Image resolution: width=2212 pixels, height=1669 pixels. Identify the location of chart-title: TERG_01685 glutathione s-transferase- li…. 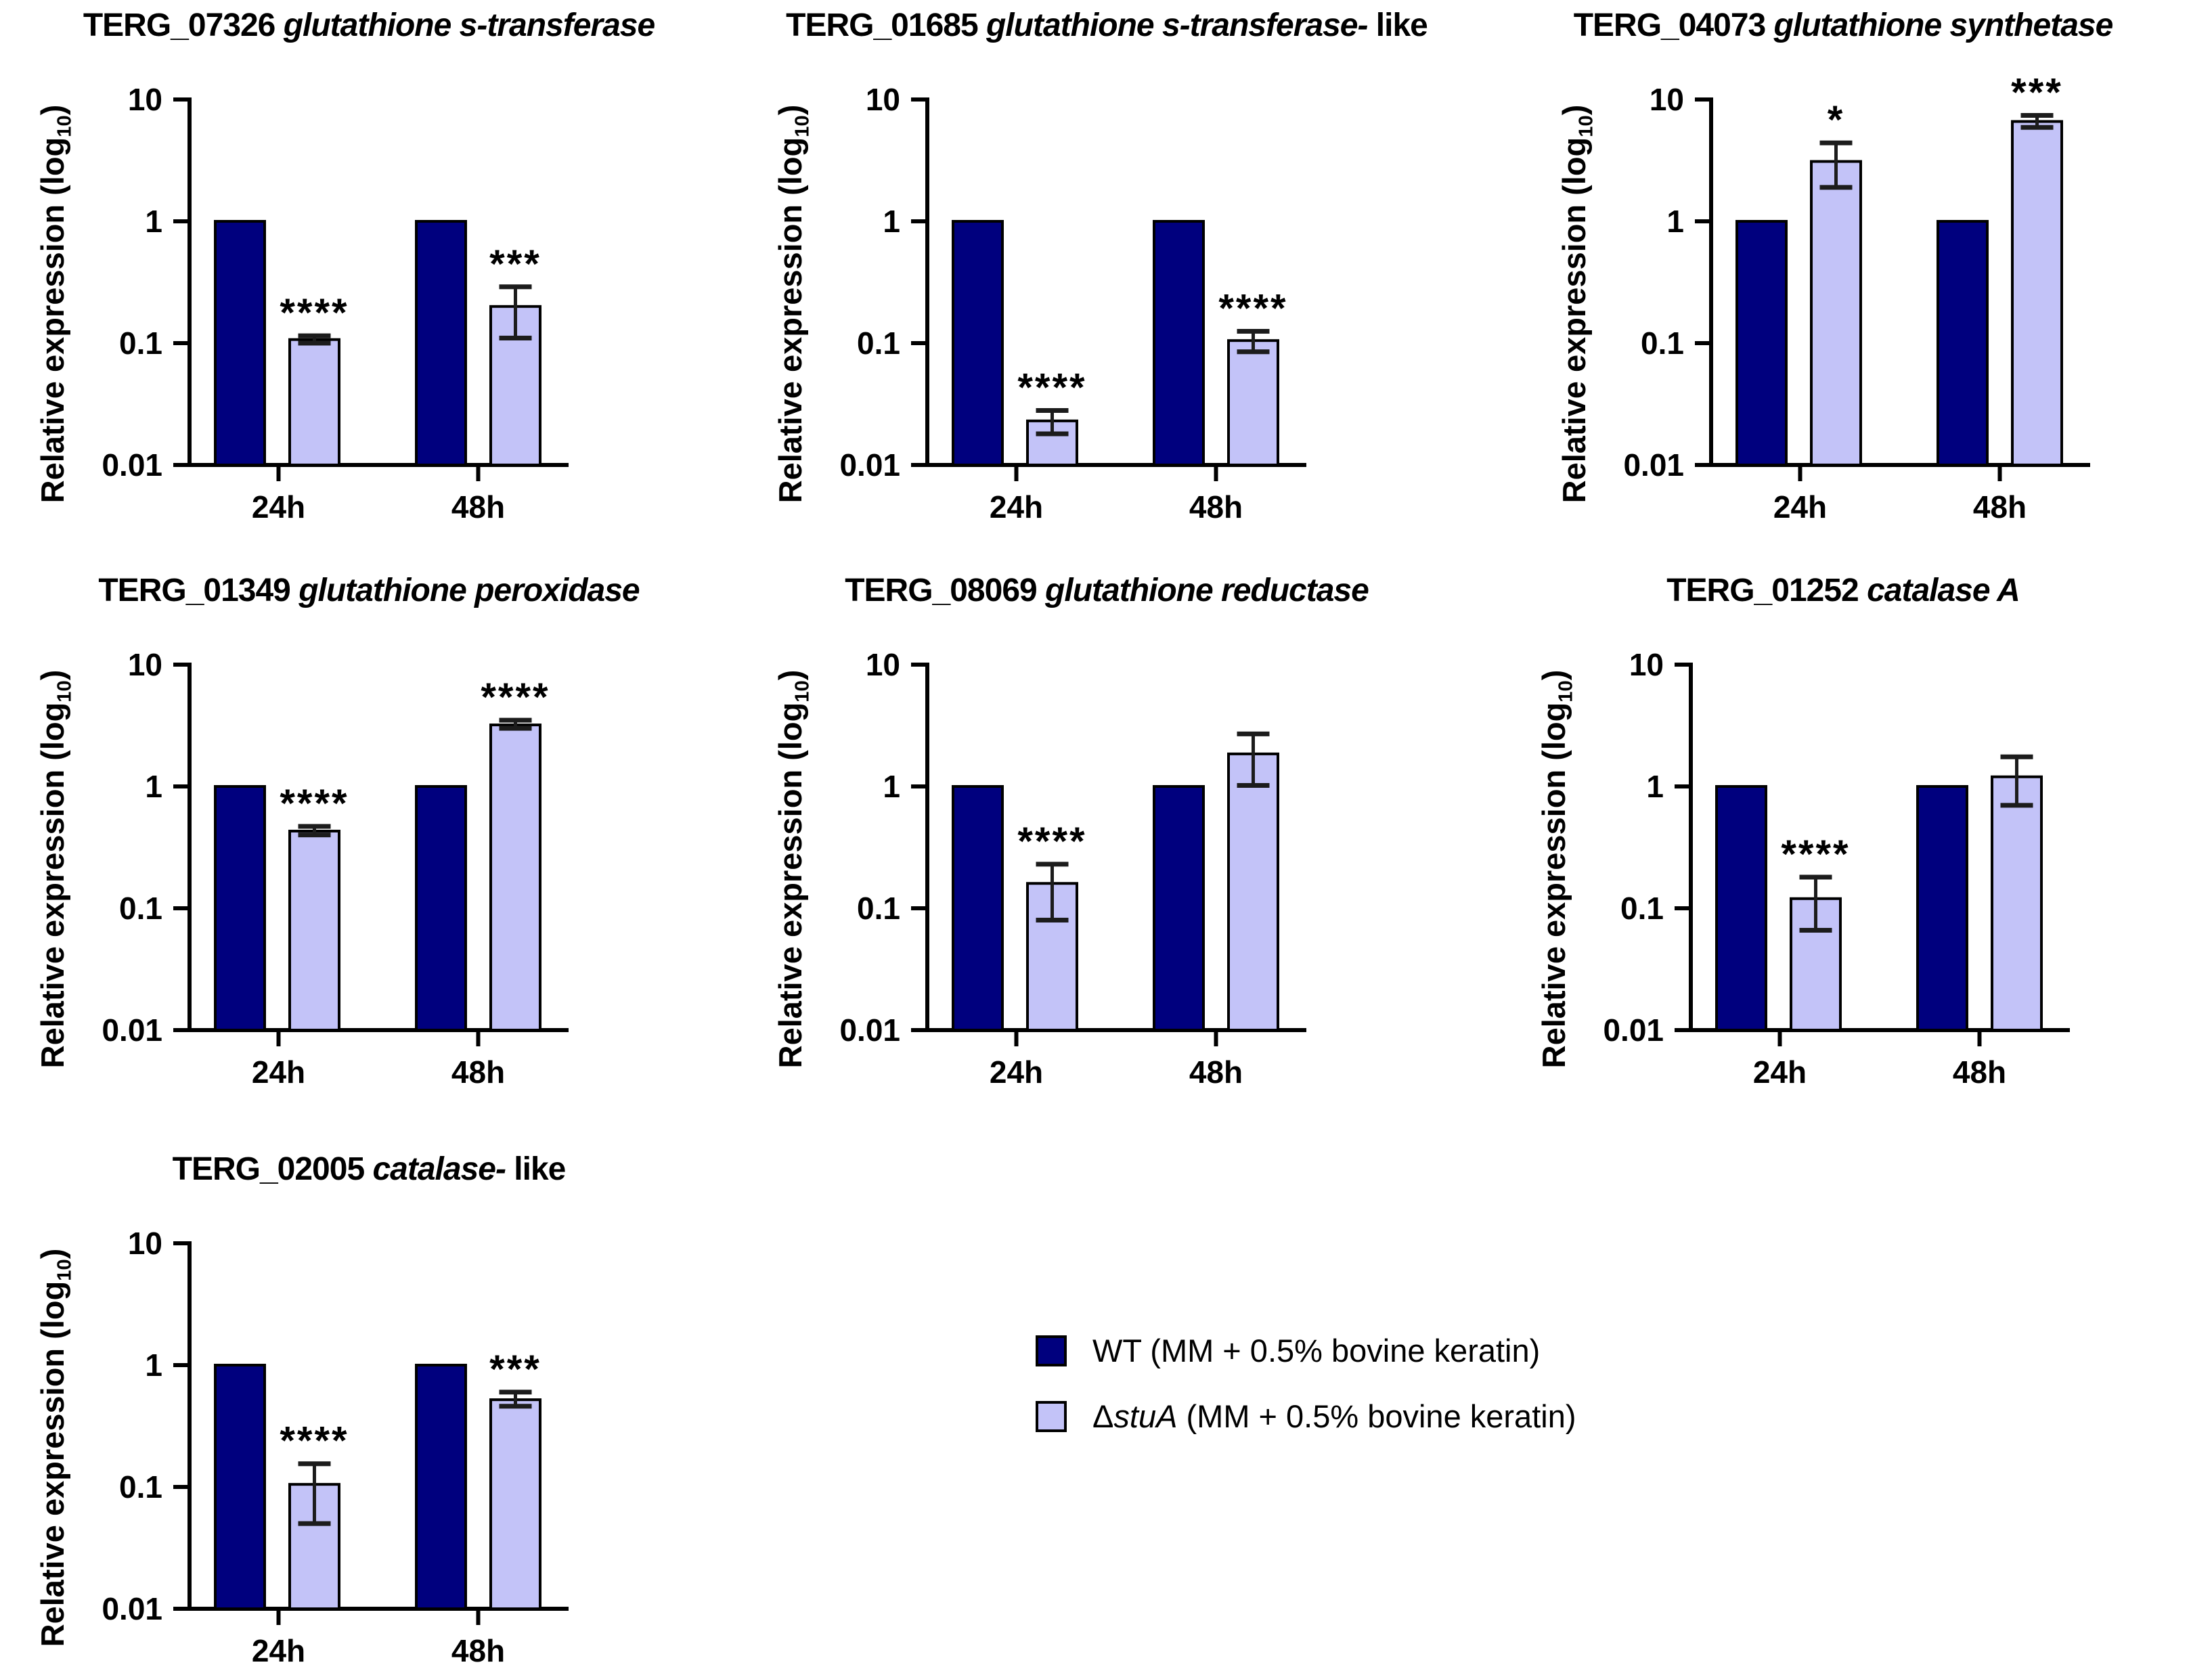
(1107, 25).